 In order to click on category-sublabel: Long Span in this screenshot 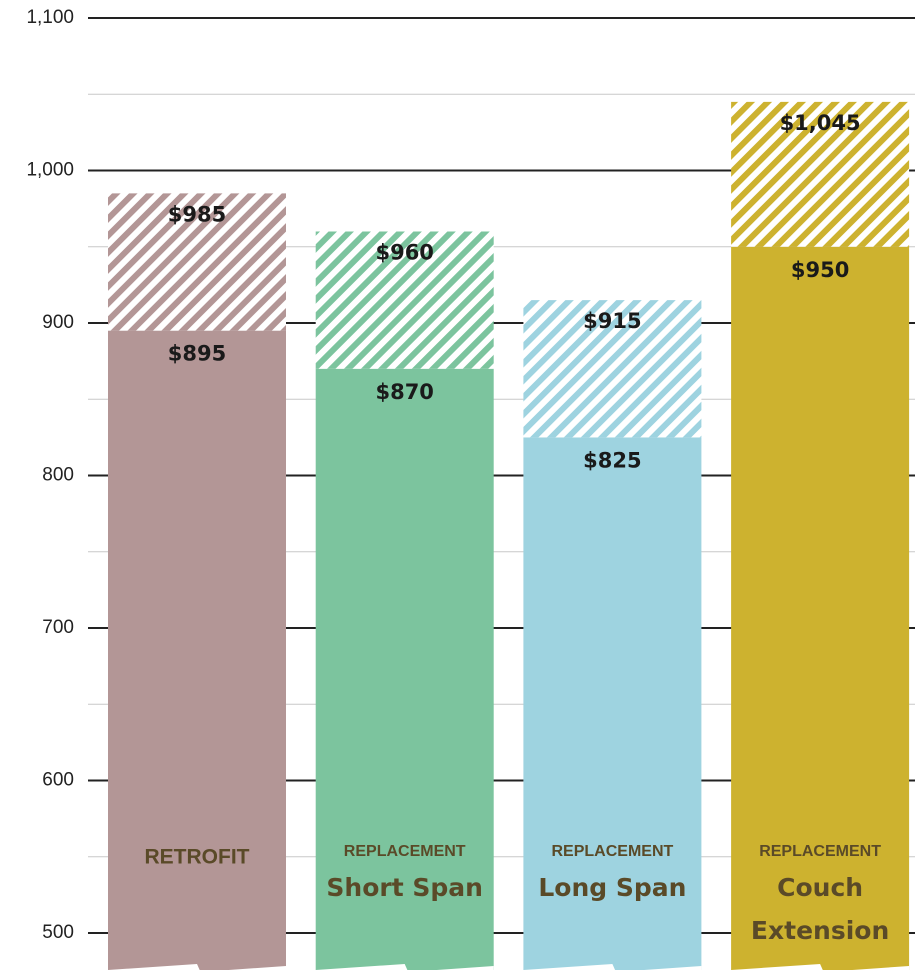, I will do `click(612, 887)`.